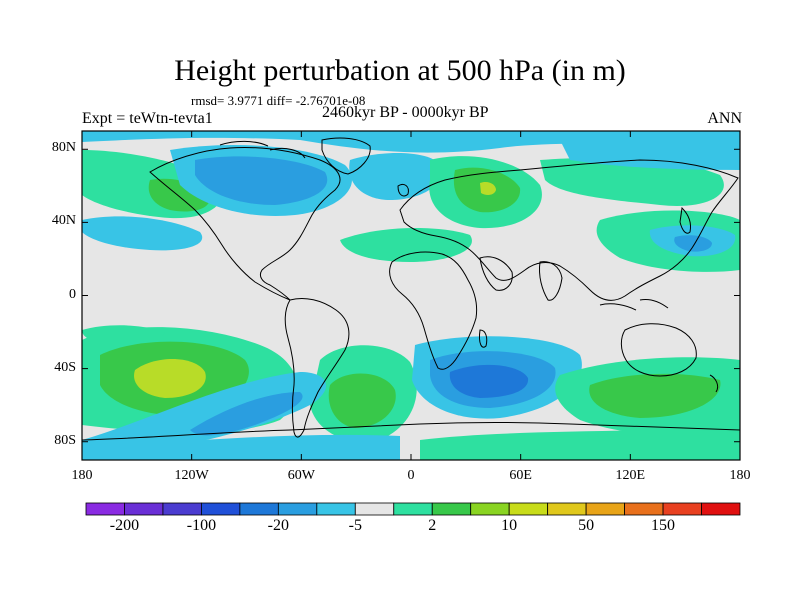 This screenshot has width=800, height=600. Describe the element at coordinates (496, 273) in the screenshot. I see `coastline-arabia` at that location.